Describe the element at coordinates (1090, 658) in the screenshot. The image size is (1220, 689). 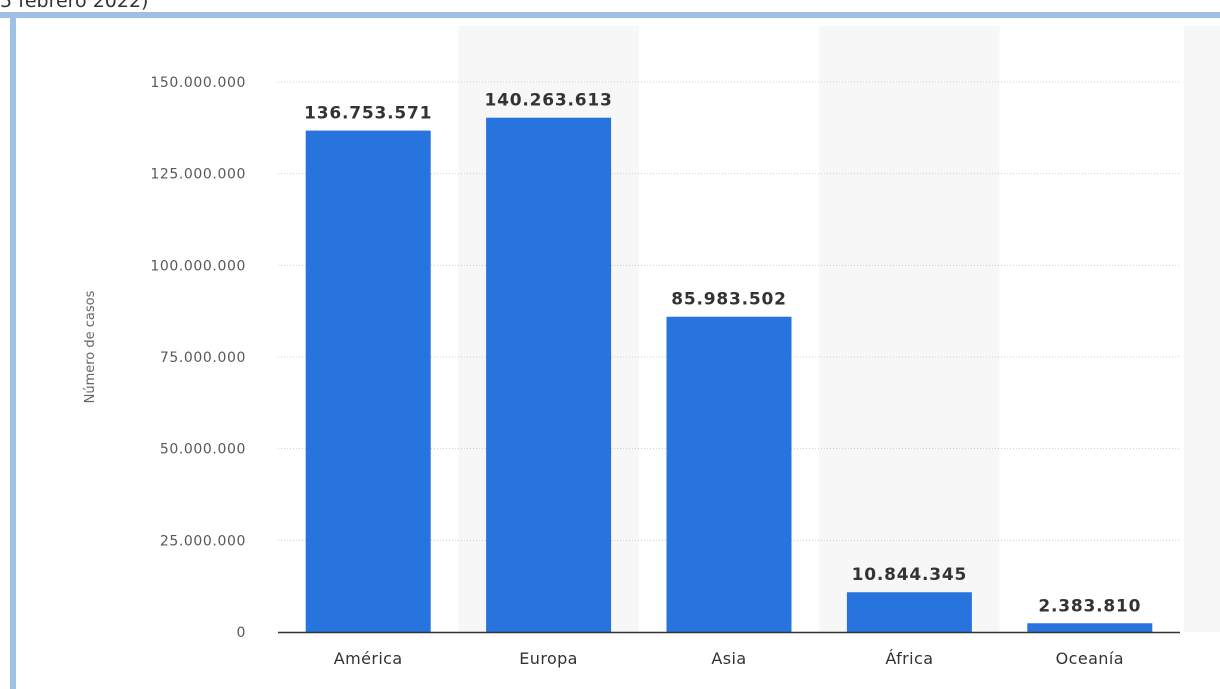
I see `x-tick-label: Oceanía` at that location.